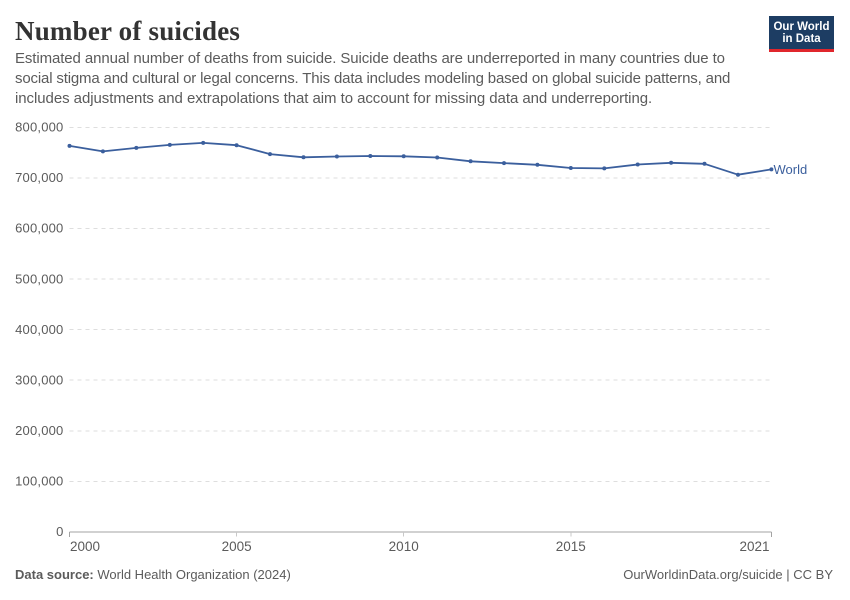  What do you see at coordinates (39, 278) in the screenshot?
I see `svg-text: 500,000` at bounding box center [39, 278].